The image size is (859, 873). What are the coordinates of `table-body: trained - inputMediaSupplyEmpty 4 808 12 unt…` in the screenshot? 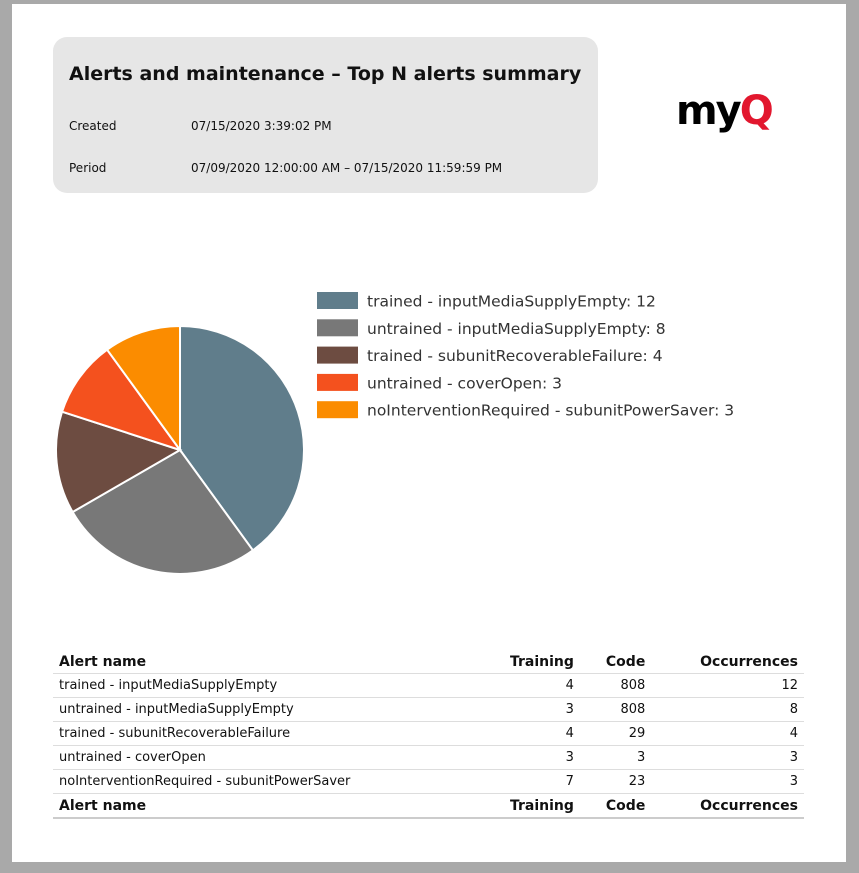 It's located at (428, 733).